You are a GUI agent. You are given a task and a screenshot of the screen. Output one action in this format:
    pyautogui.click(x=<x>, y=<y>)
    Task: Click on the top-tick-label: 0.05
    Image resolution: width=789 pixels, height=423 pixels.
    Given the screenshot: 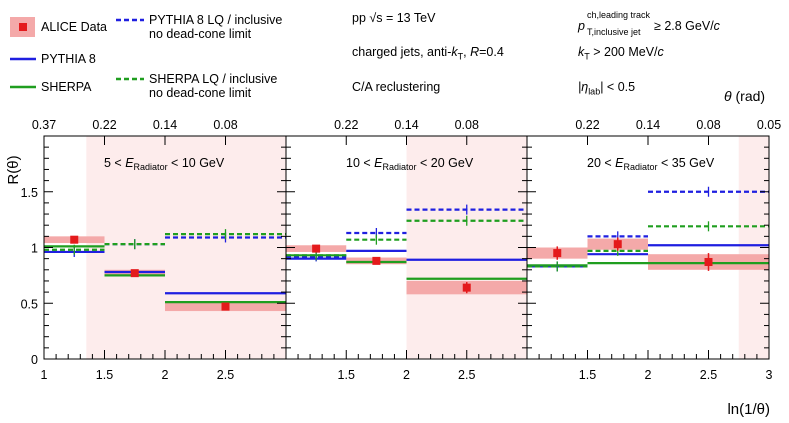 What is the action you would take?
    pyautogui.click(x=769, y=125)
    